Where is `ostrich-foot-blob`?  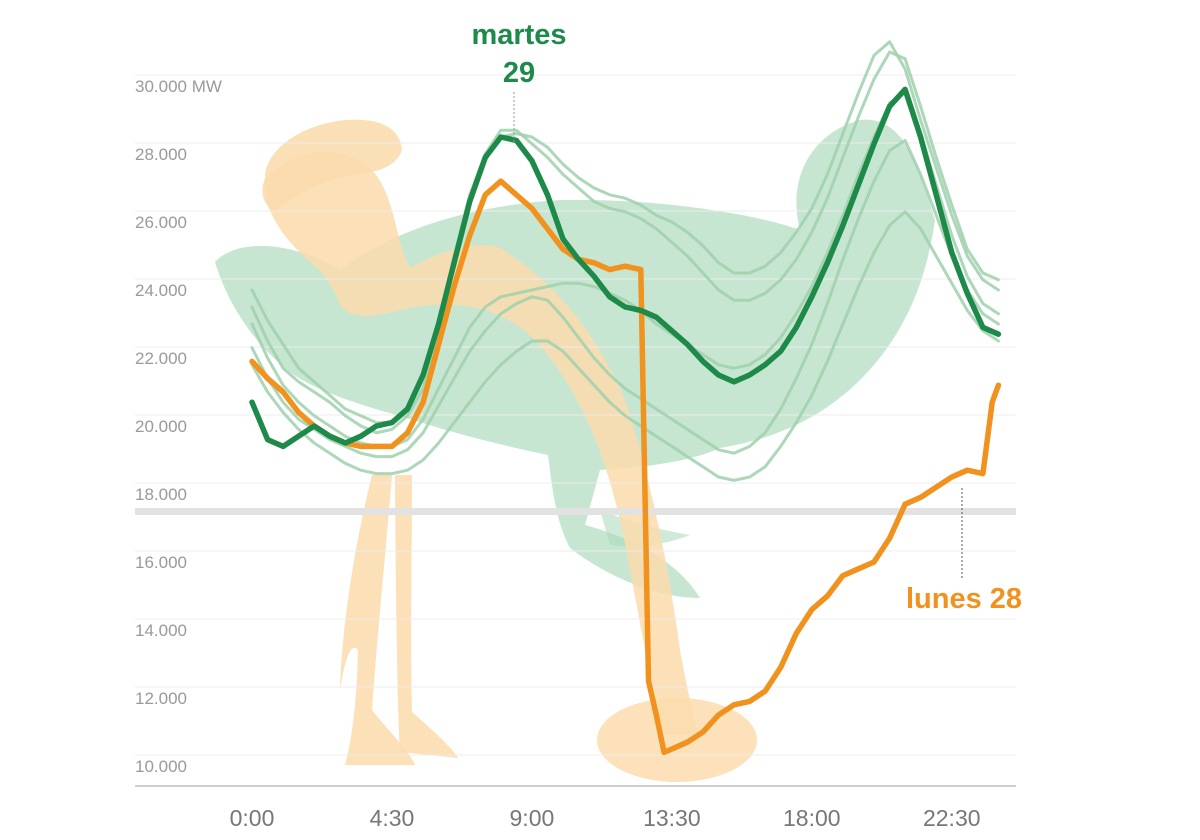 ostrich-foot-blob is located at coordinates (677, 740).